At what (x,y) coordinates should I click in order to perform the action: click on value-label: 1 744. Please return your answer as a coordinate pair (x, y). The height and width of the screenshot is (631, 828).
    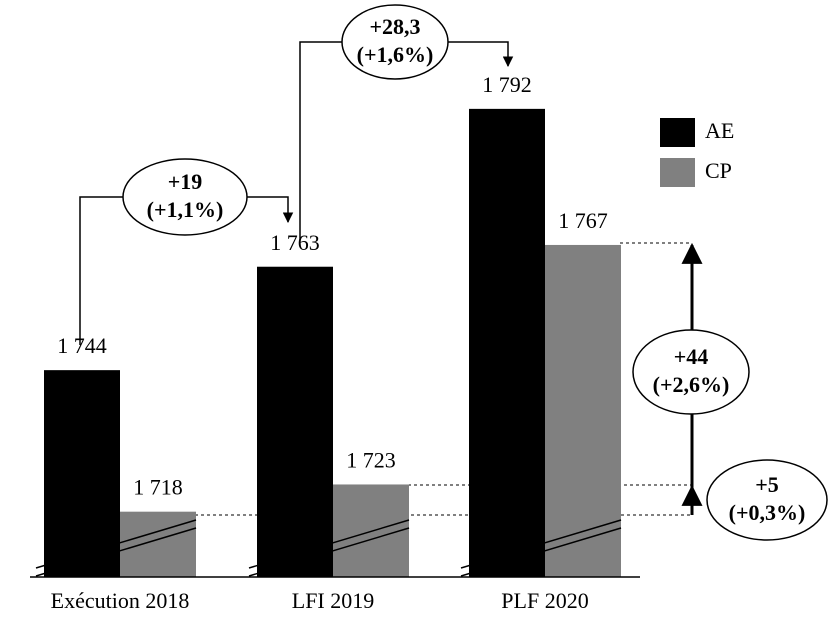
    Looking at the image, I should click on (82, 345).